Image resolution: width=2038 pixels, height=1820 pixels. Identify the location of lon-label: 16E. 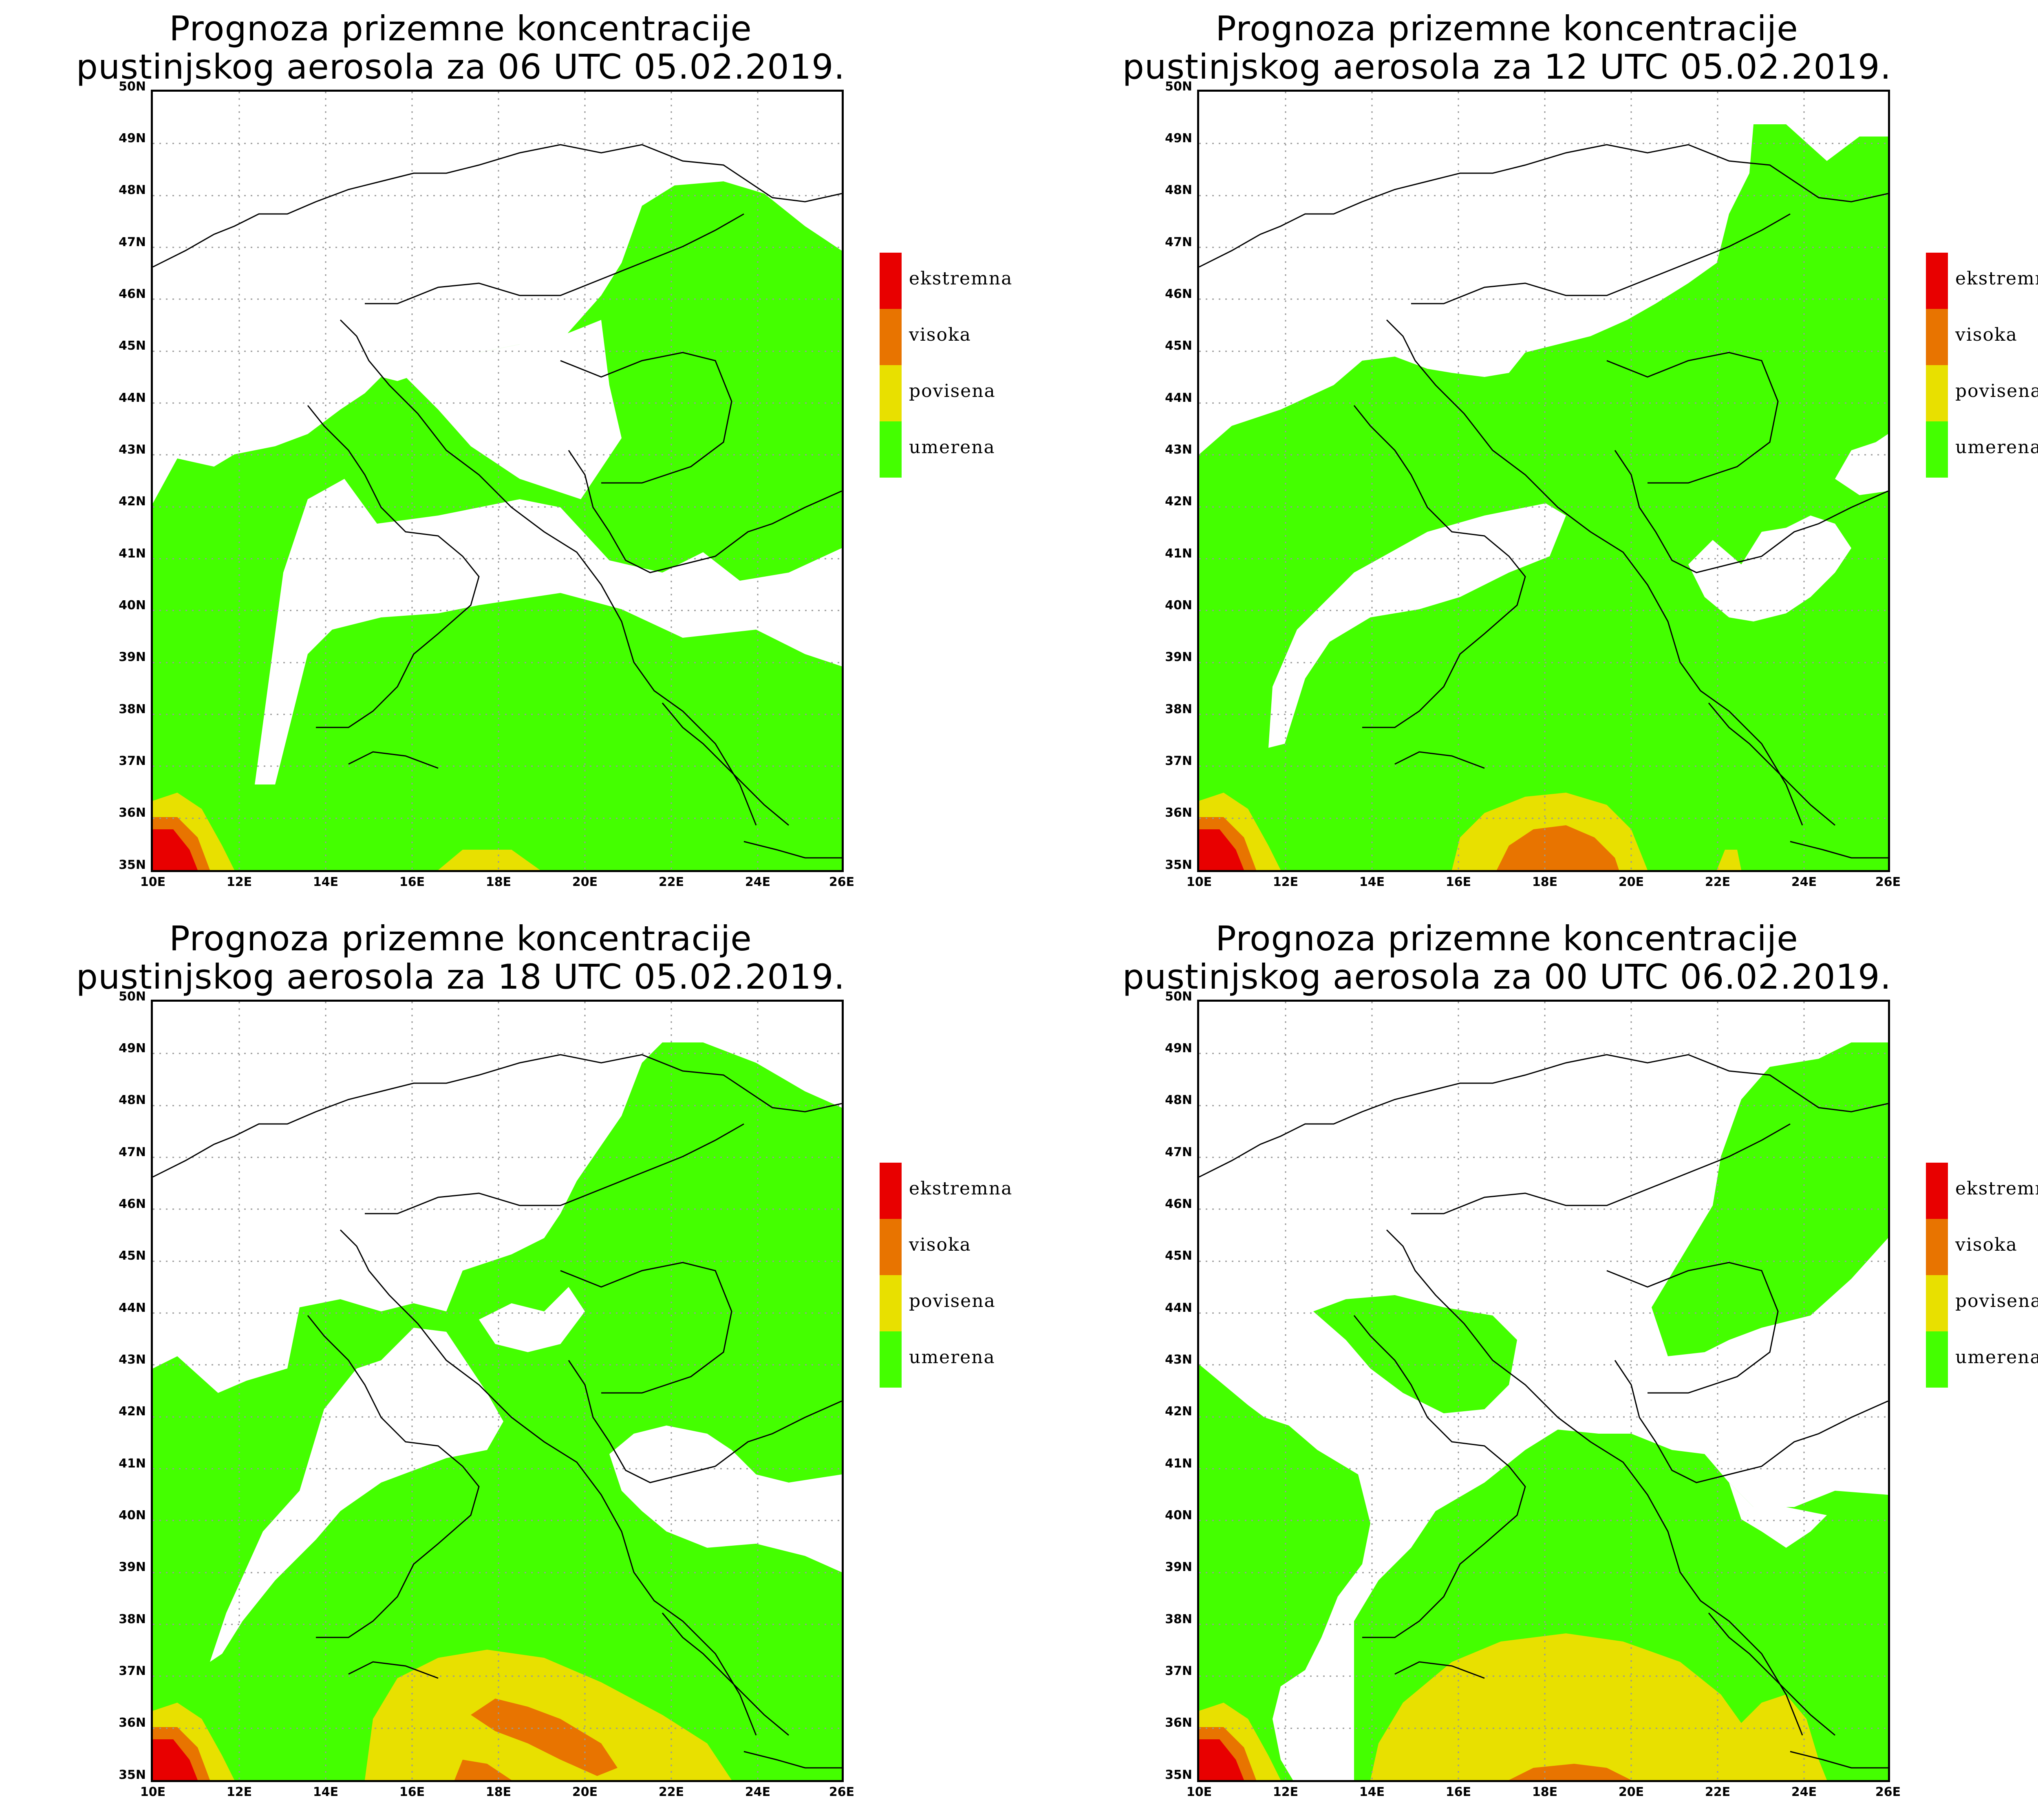
(412, 882).